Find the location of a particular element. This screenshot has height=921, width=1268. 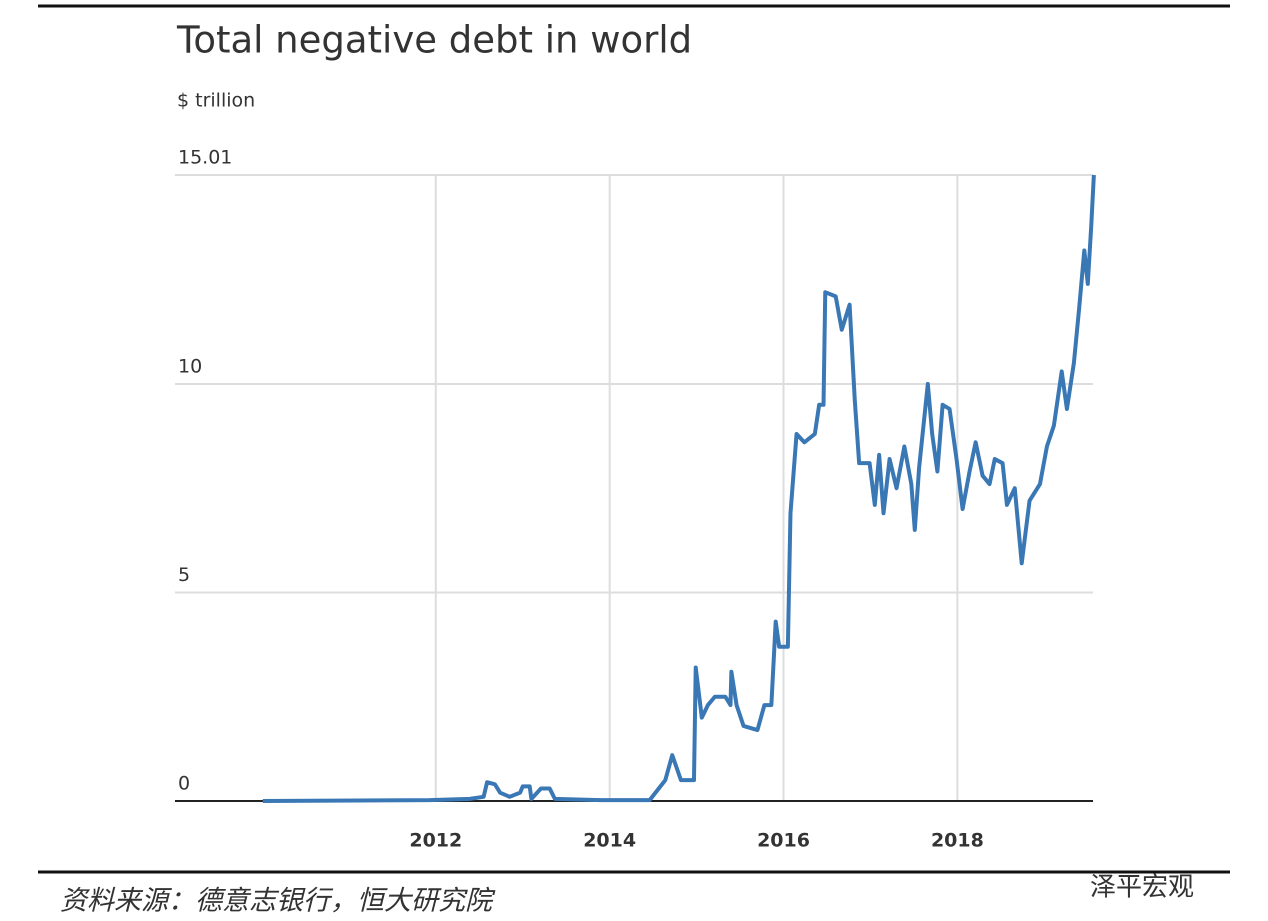

chart-title: Total negative debt in world is located at coordinates (434, 40).